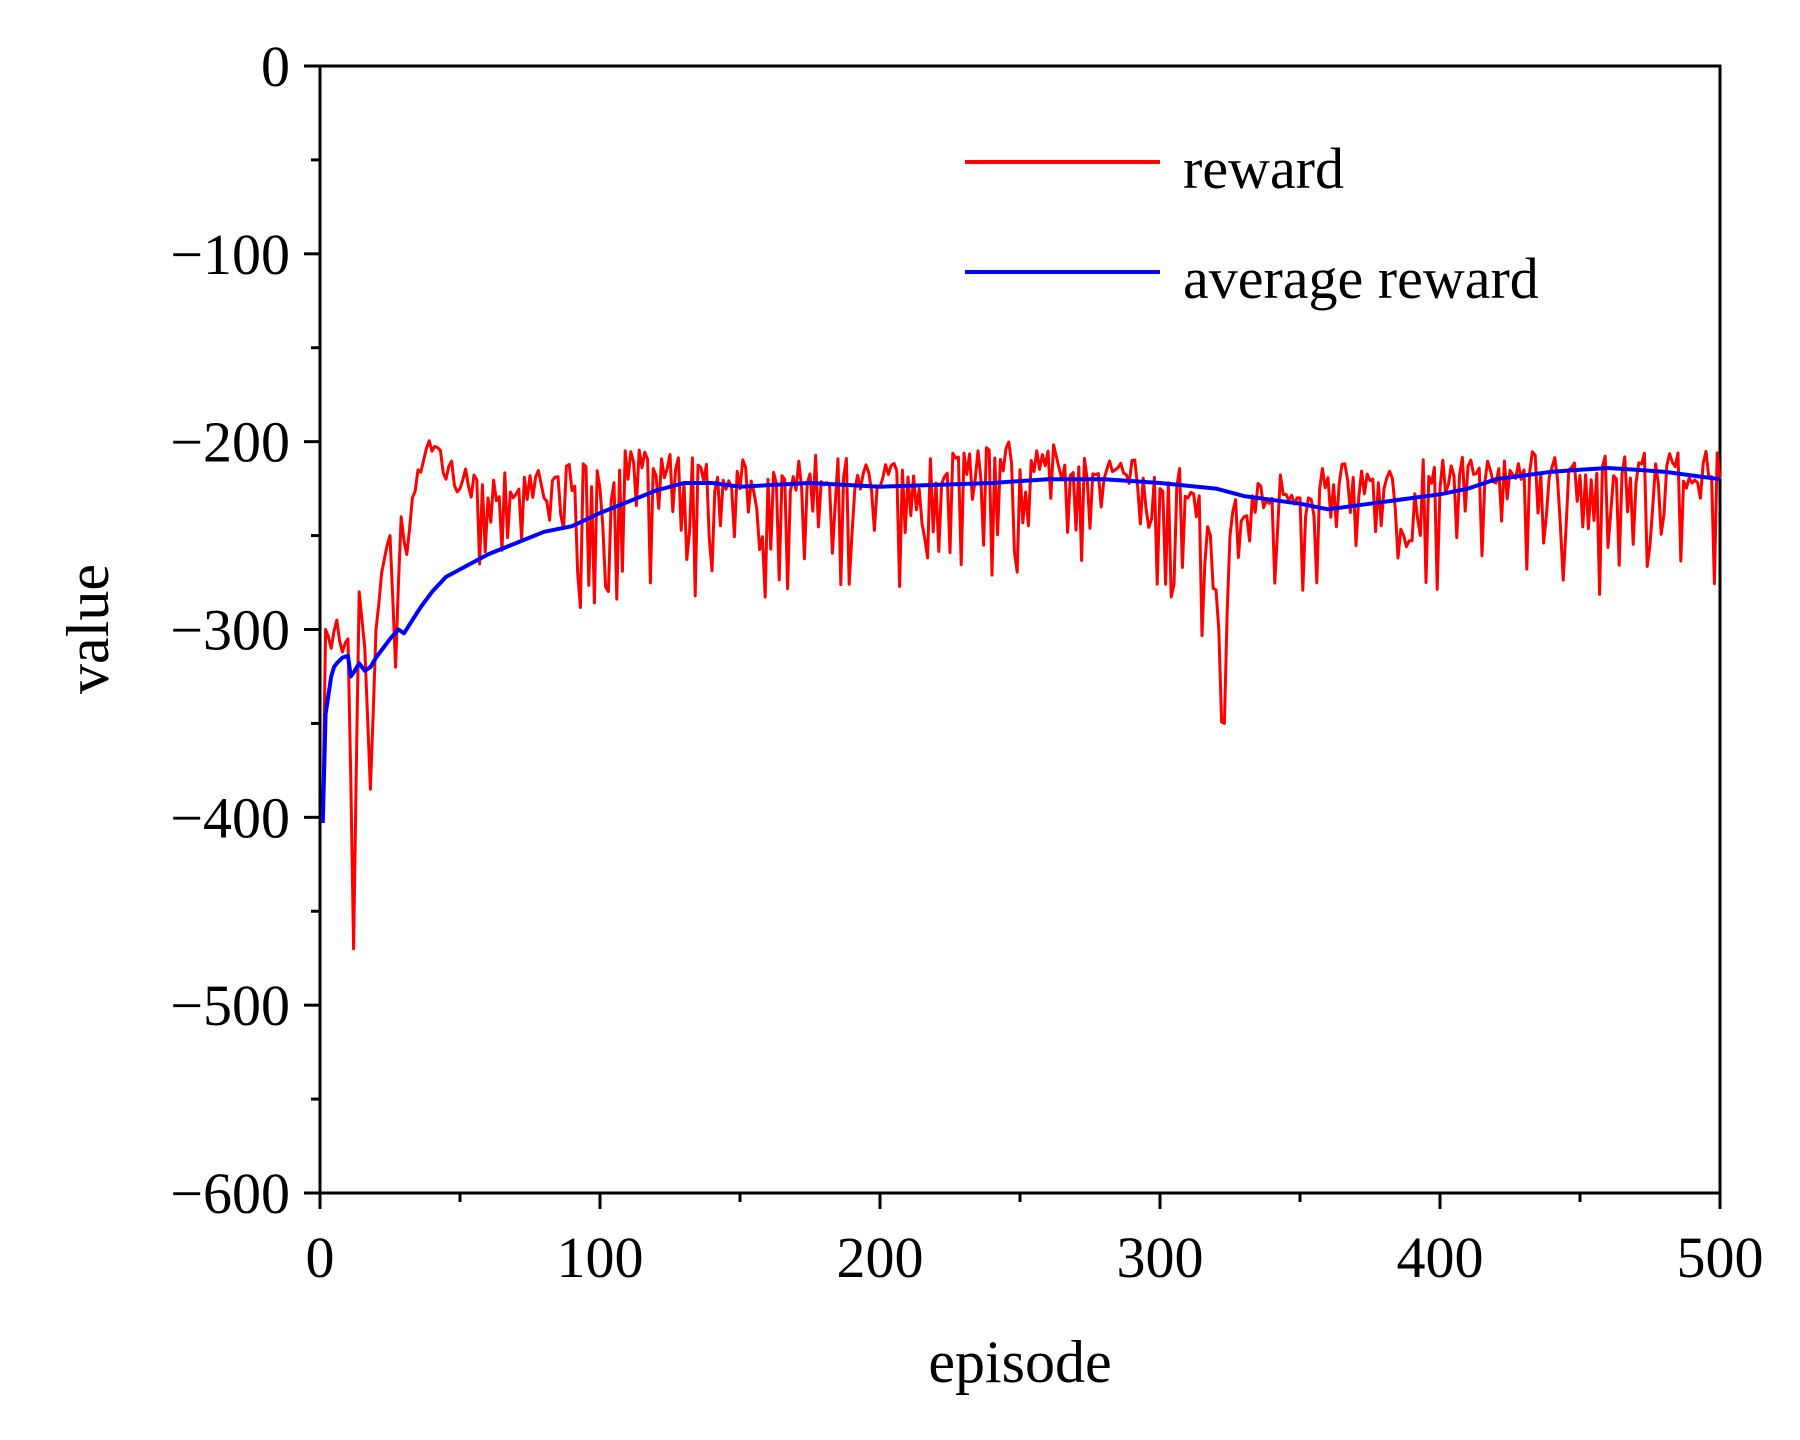 The image size is (1800, 1440). What do you see at coordinates (230, 1005) in the screenshot?
I see `y-tick-label: −500` at bounding box center [230, 1005].